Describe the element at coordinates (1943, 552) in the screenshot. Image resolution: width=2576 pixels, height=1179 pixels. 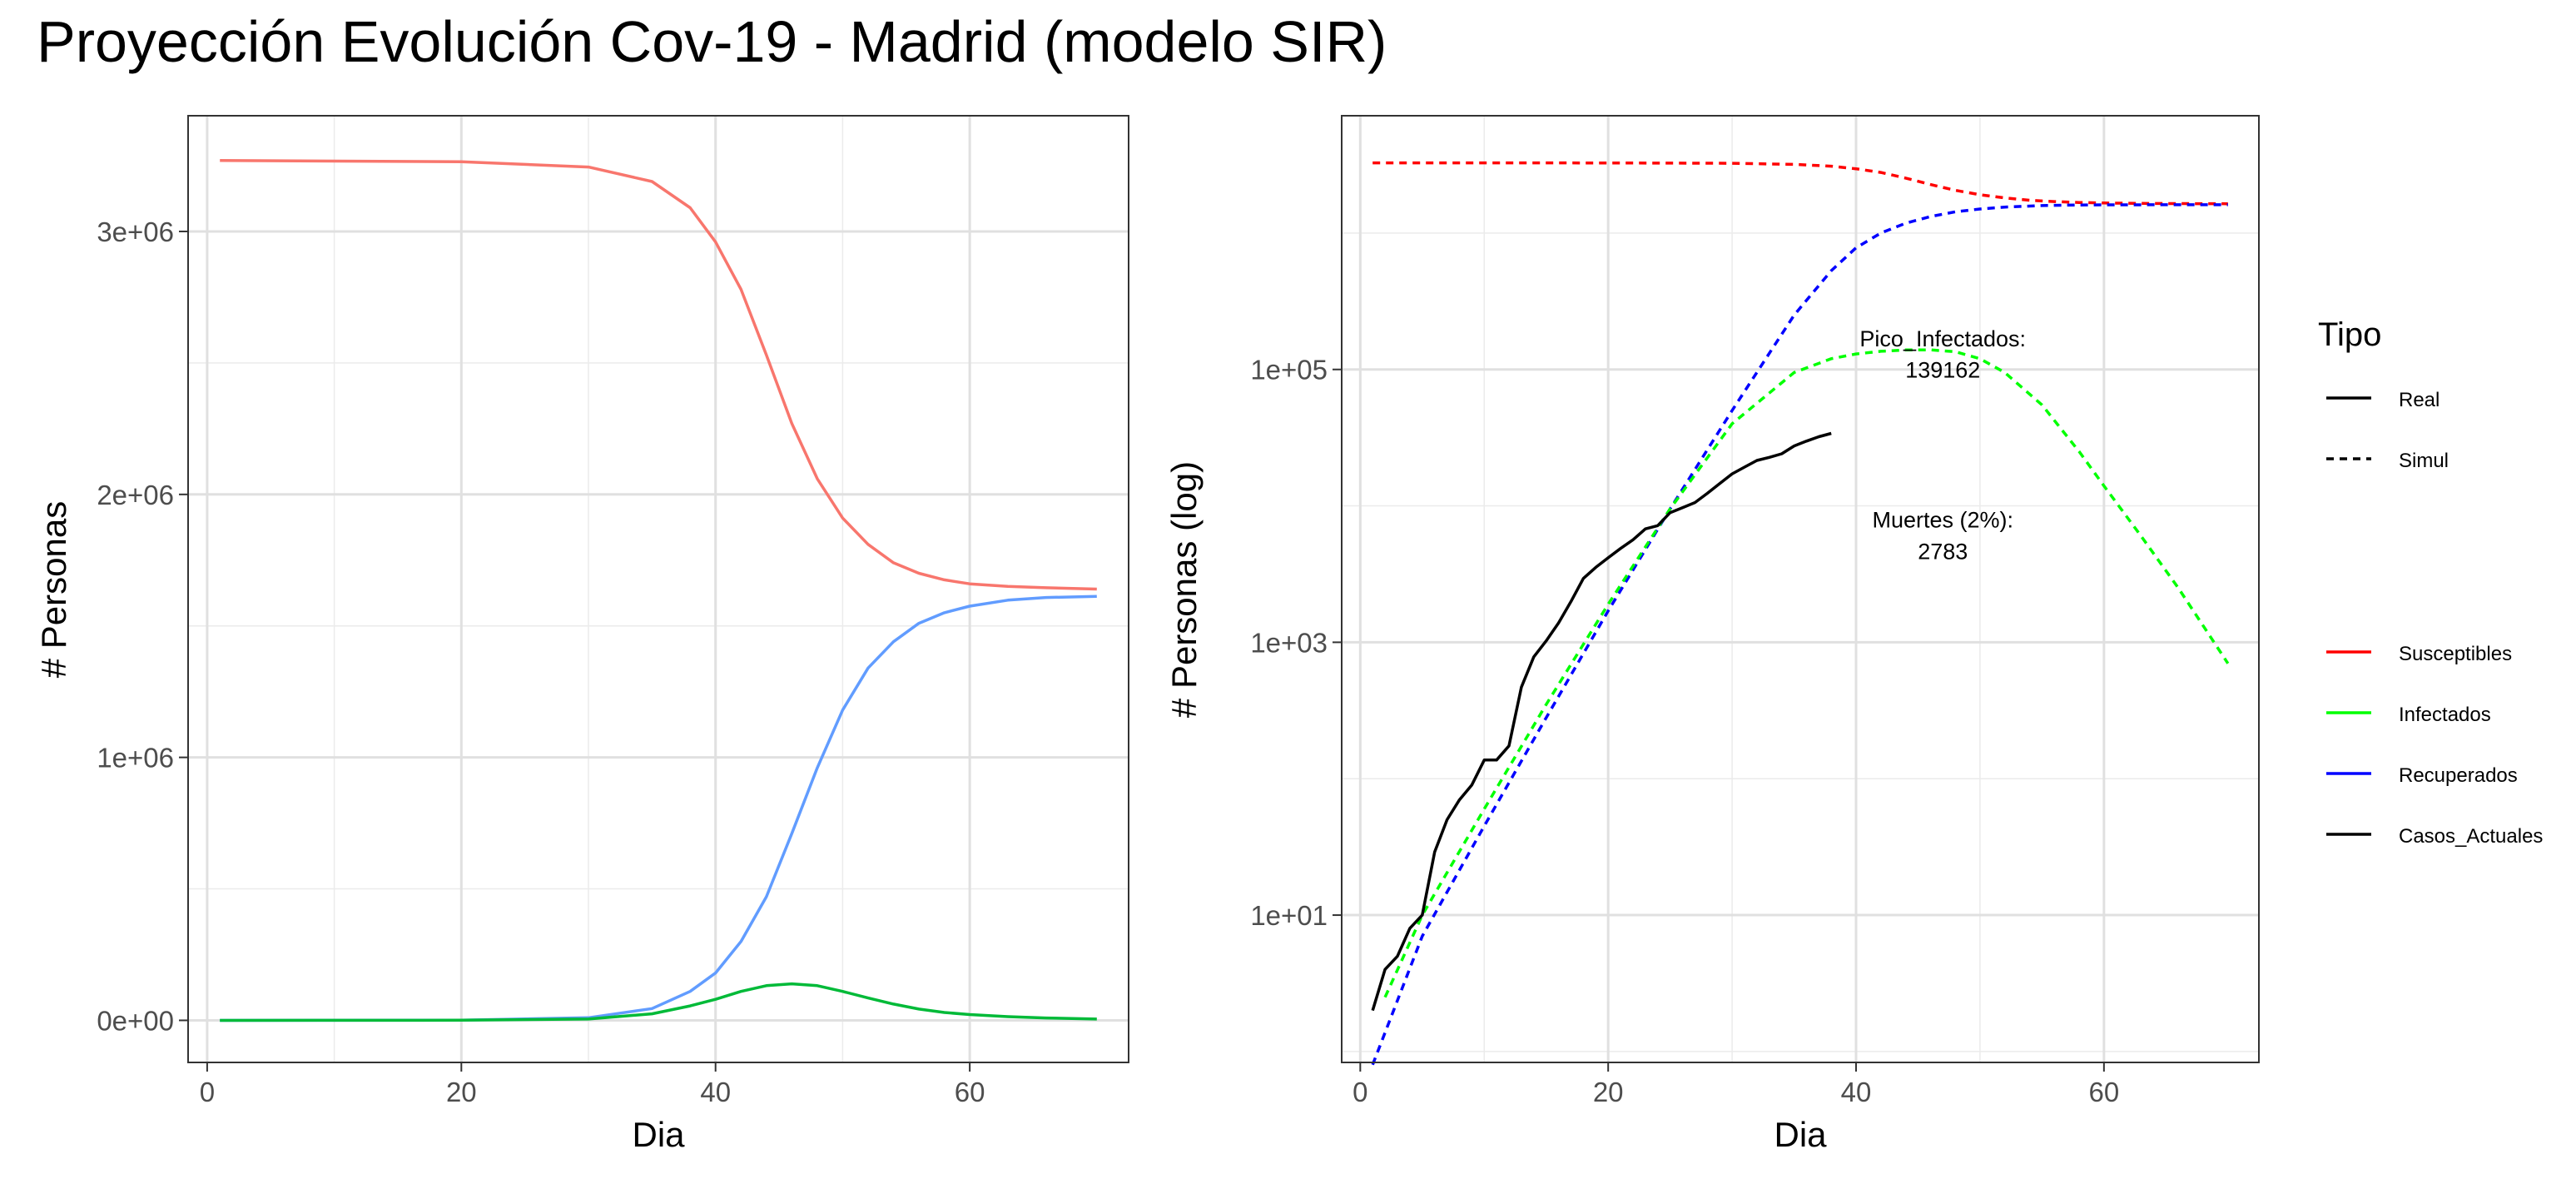
I see `annotation-deaths-value: 2783` at that location.